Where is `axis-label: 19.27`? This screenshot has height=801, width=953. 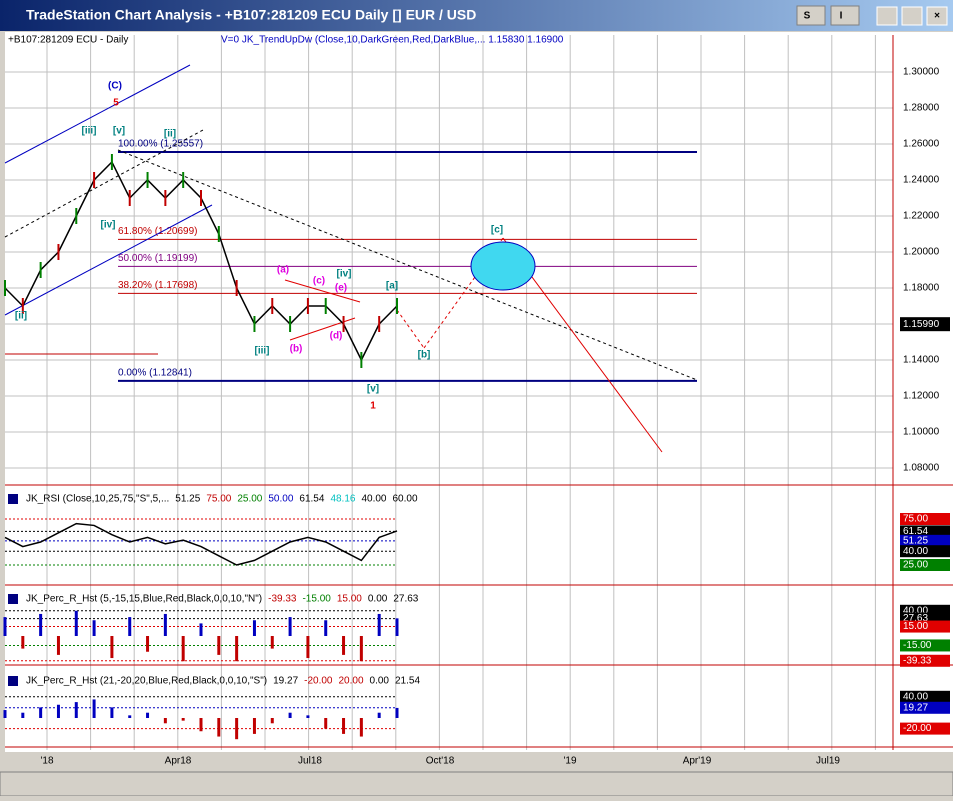 axis-label: 19.27 is located at coordinates (915, 707).